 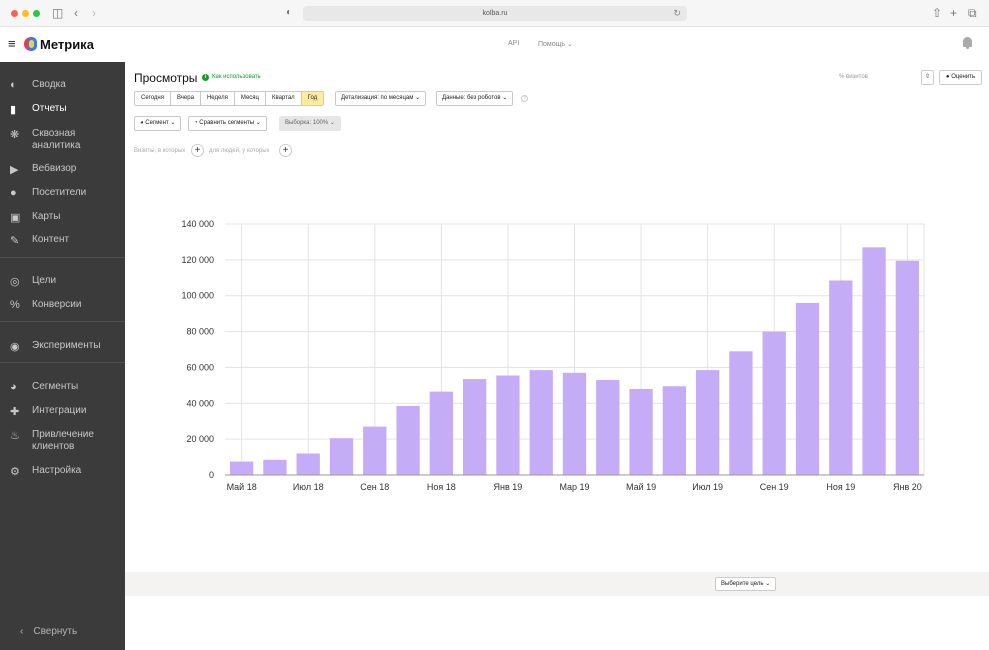 I want to click on reload-icon: ↻, so click(x=677, y=13).